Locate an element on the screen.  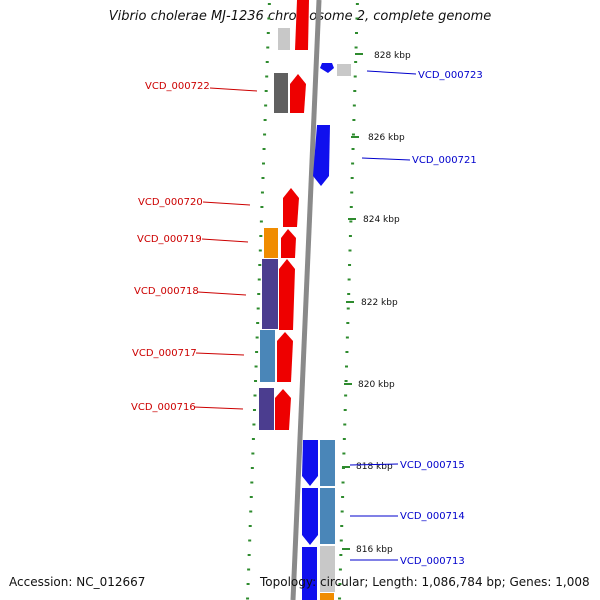
cog-forward-track is located at coordinates (274, 229).